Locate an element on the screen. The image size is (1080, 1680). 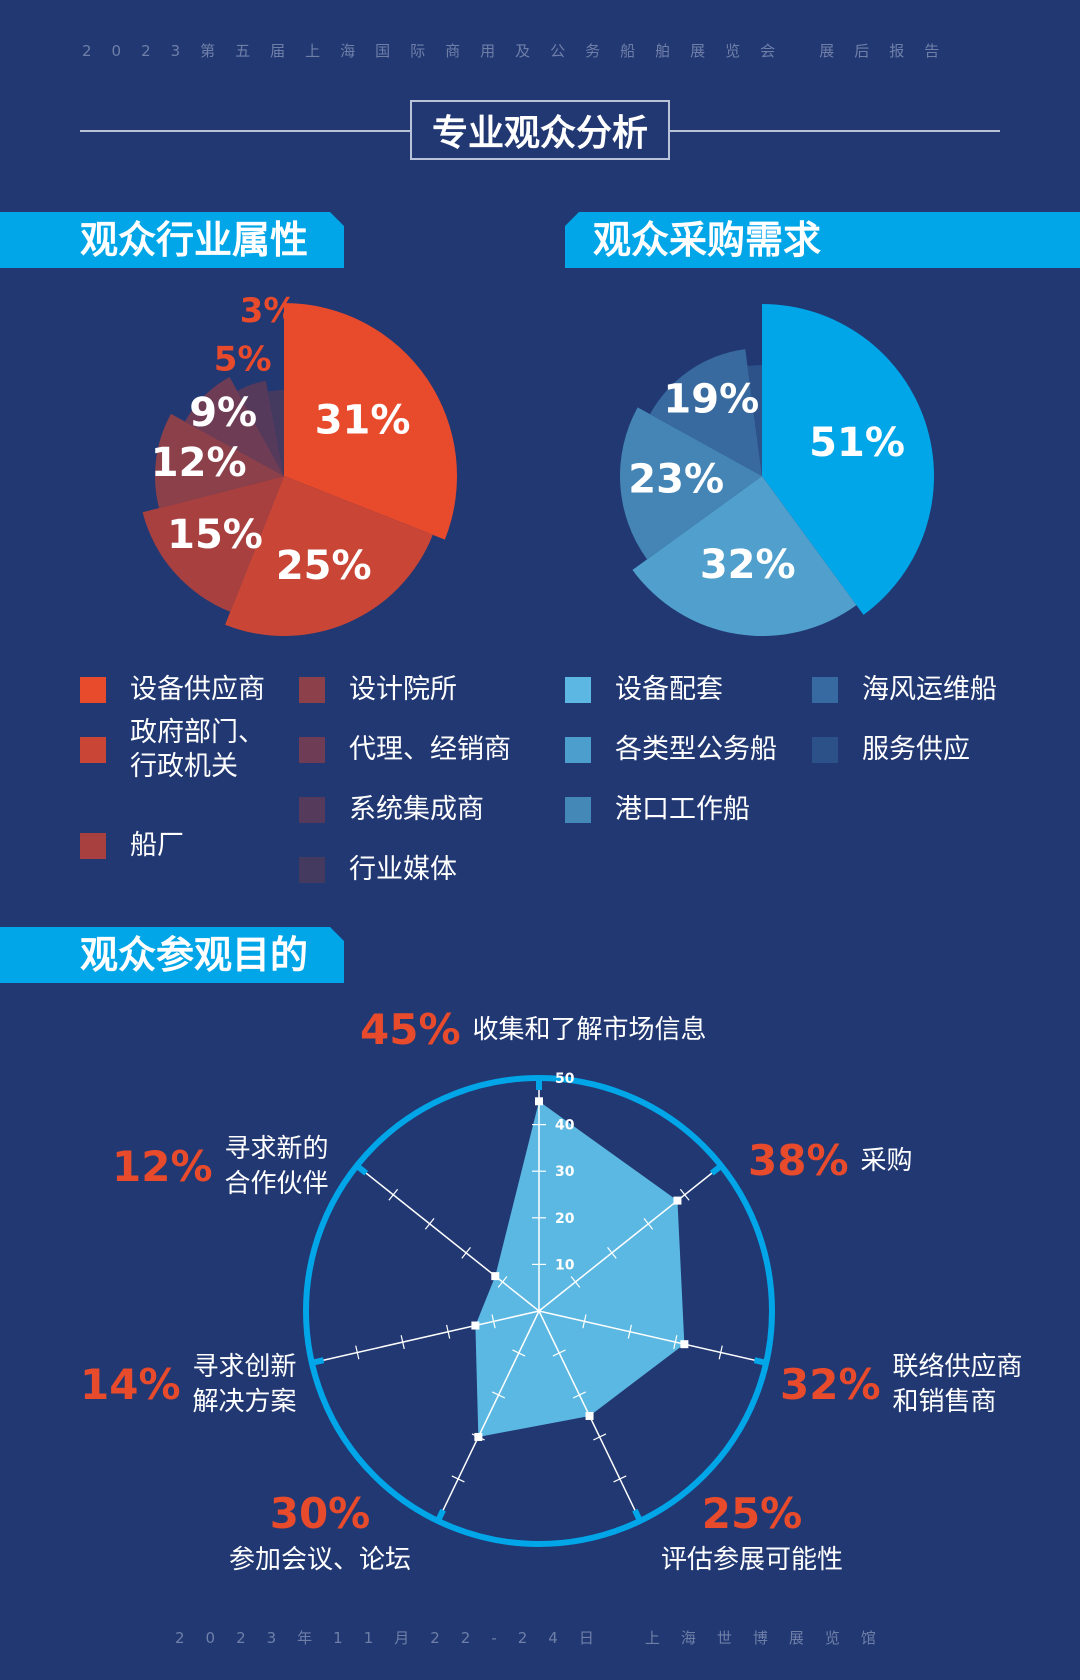
legend-item: 设备供应商 is located at coordinates (172, 690).